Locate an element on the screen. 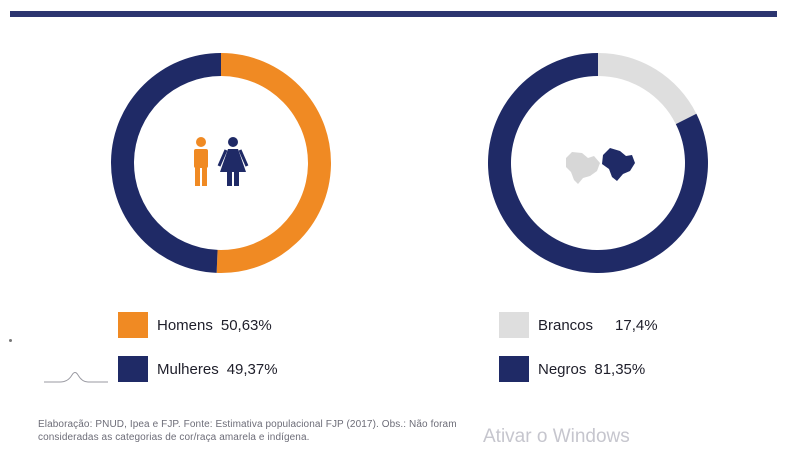  slice-brancos is located at coordinates (647, 89).